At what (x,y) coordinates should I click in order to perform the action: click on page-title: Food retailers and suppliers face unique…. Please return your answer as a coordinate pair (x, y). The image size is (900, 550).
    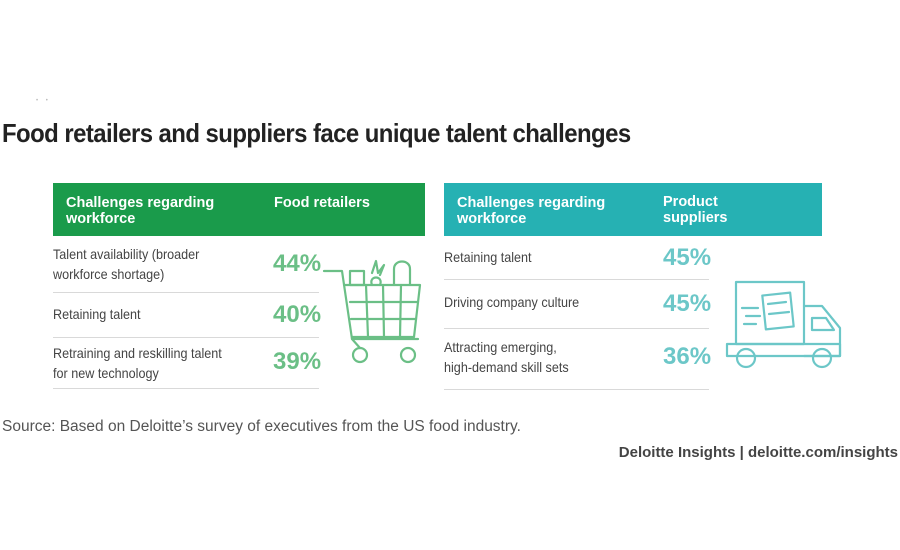
    Looking at the image, I should click on (316, 133).